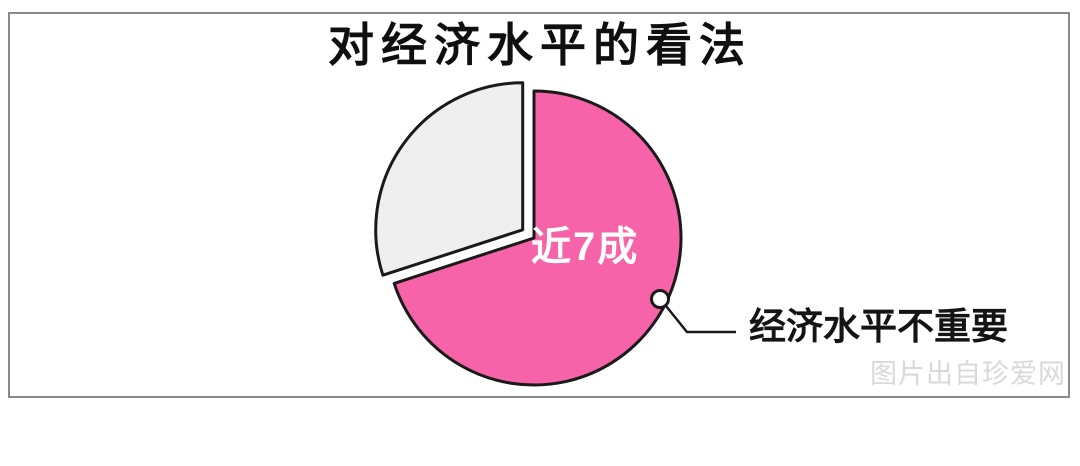  What do you see at coordinates (660, 299) in the screenshot?
I see `callout-marker-dot` at bounding box center [660, 299].